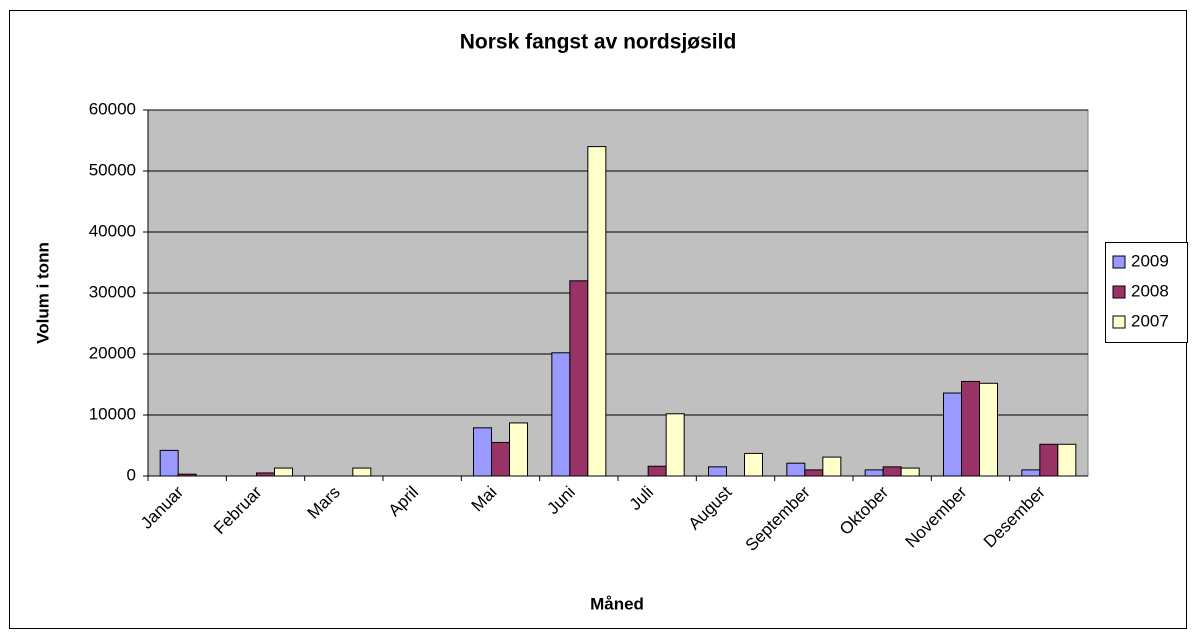  I want to click on y-axis-title: Volum i tonn, so click(42, 293).